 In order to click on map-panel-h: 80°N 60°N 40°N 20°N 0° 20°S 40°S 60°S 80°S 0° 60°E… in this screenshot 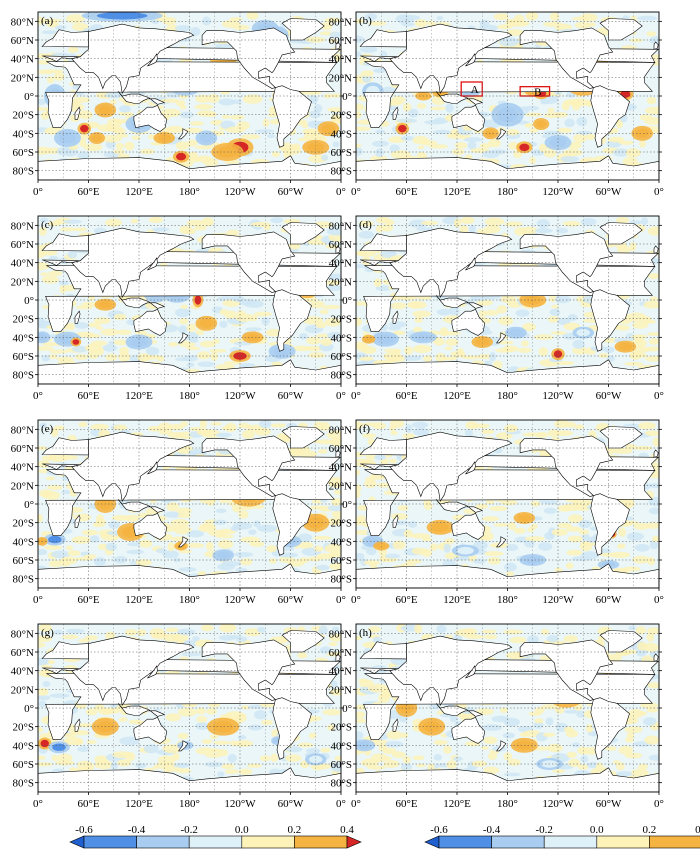, I will do `click(496, 716)`.